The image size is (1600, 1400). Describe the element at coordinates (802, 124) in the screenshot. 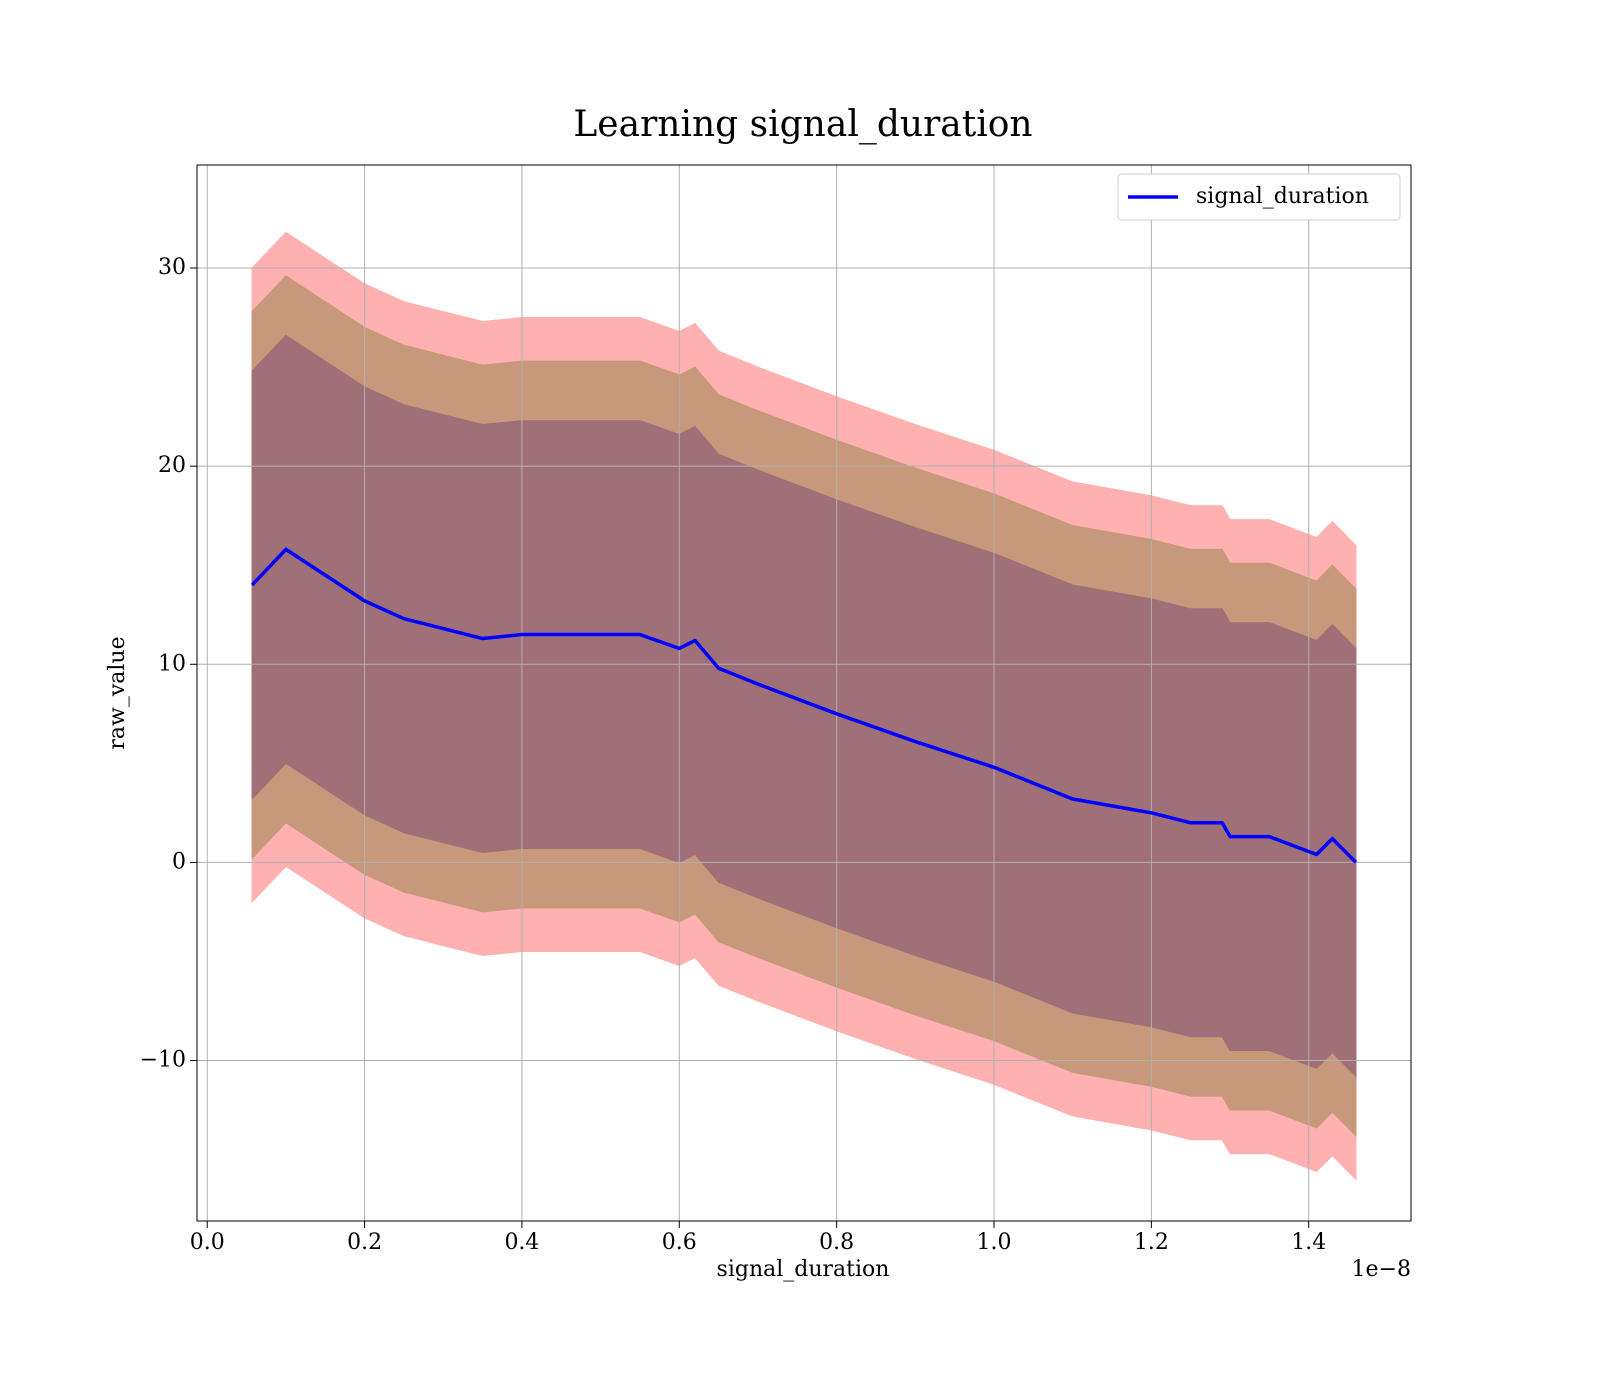

I see `chart-title: Learning signal_duration` at that location.